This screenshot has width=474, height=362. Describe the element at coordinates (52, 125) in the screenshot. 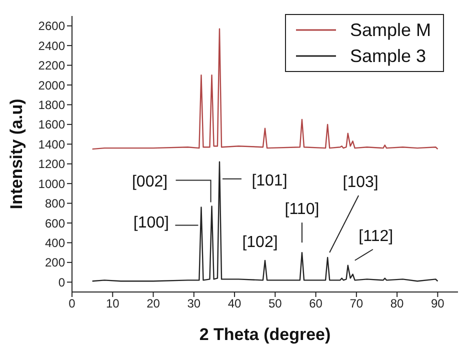

I see `y-tick-label: 1600` at that location.